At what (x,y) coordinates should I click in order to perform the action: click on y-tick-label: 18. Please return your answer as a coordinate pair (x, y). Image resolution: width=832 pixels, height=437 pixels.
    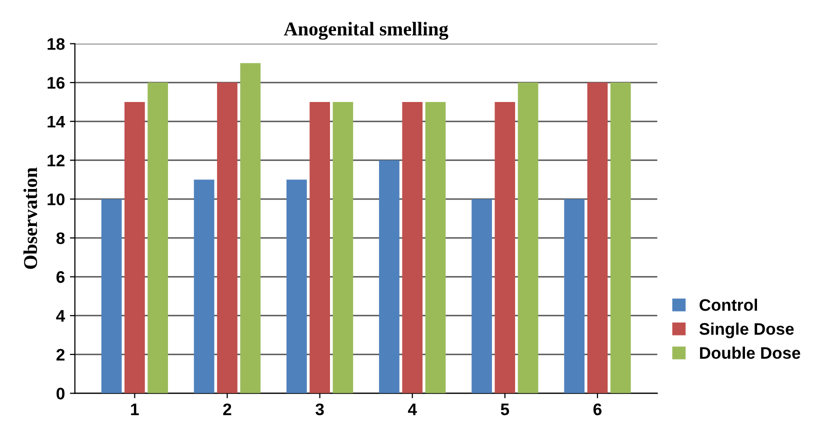
    Looking at the image, I should click on (56, 44).